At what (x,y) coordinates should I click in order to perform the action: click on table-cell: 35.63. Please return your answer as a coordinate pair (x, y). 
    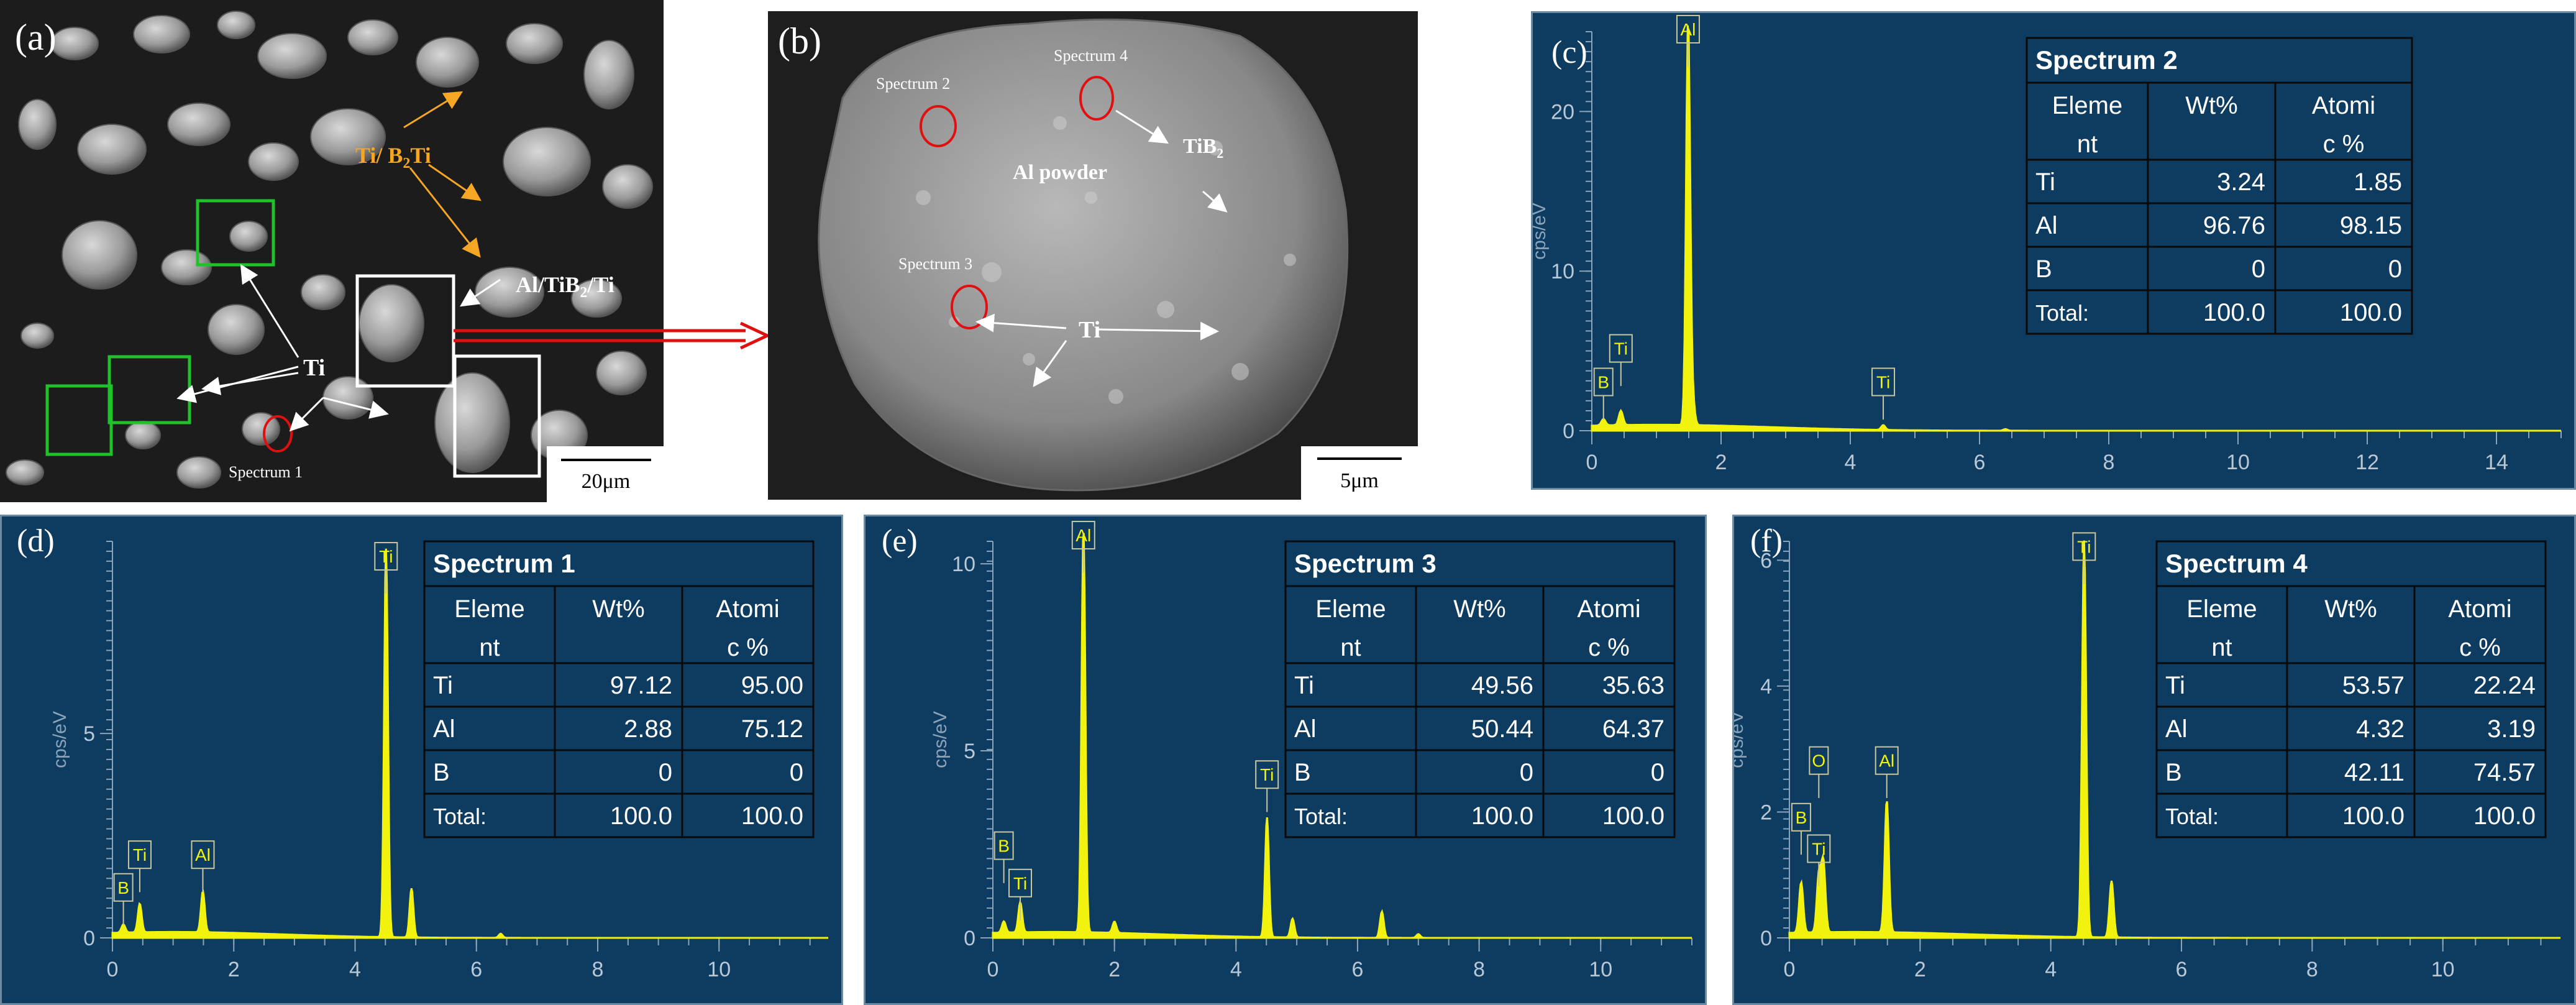
    Looking at the image, I should click on (1633, 685).